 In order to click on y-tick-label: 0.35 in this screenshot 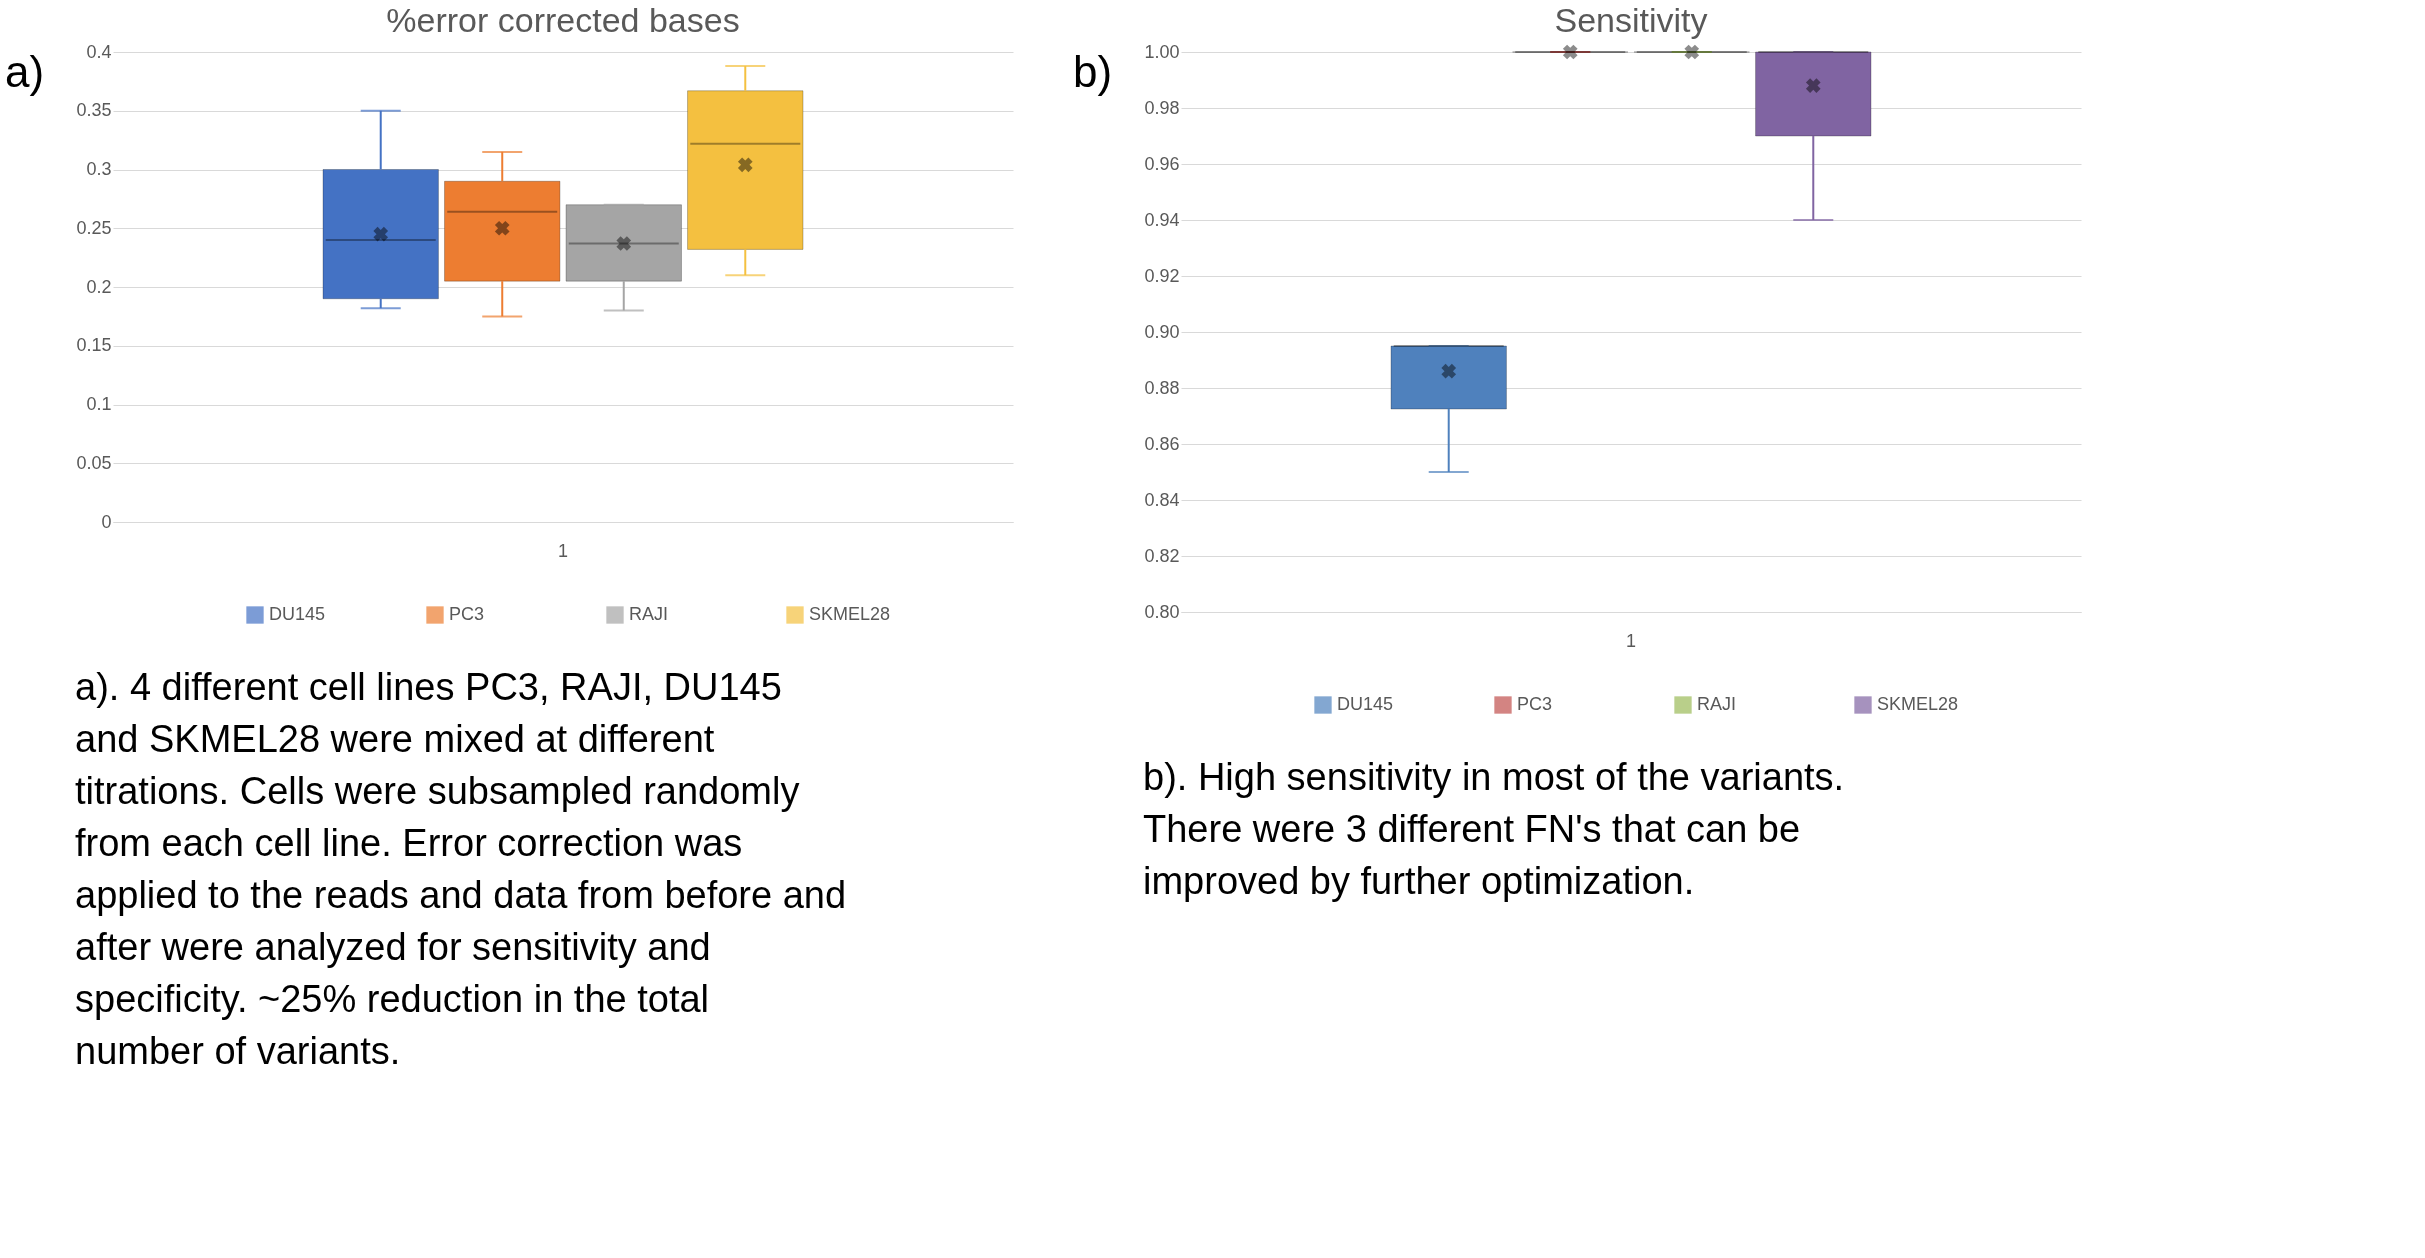, I will do `click(94, 110)`.